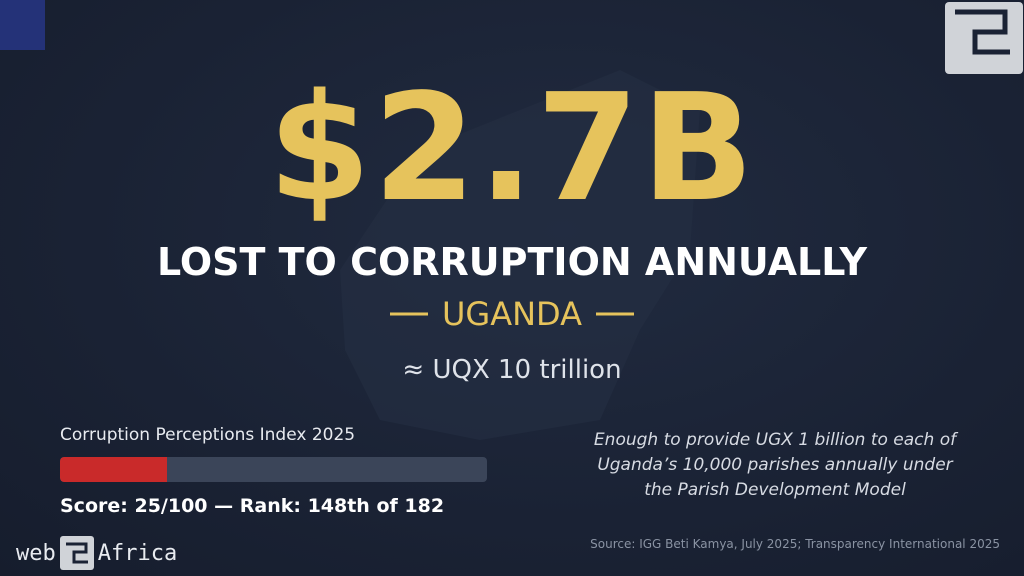 Image resolution: width=1024 pixels, height=576 pixels. Describe the element at coordinates (512, 262) in the screenshot. I see `subheadline: LOST TO CORRUPTION ANNUALLY` at that location.